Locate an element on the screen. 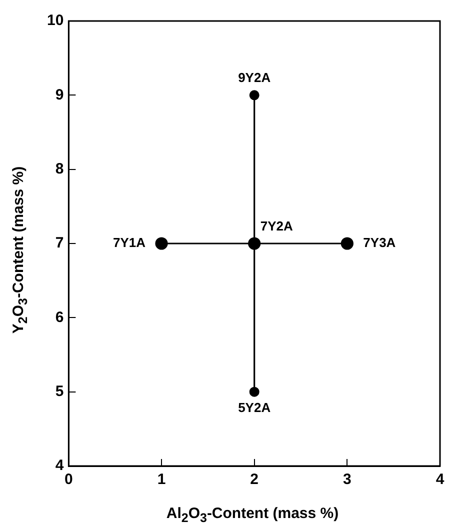 The width and height of the screenshot is (462, 531). annotation: 7Y3A is located at coordinates (379, 242).